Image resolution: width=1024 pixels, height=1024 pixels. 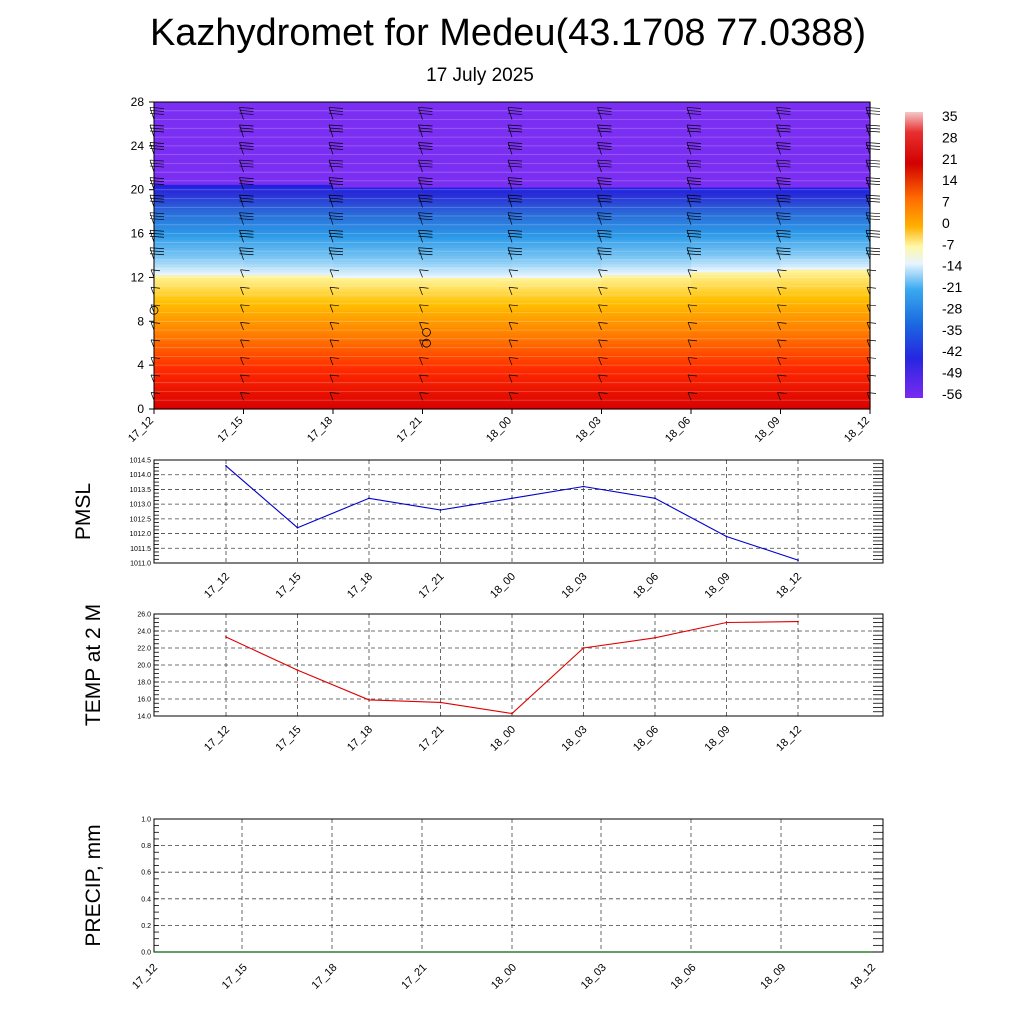 I want to click on colorbar-label: -7, so click(x=948, y=244).